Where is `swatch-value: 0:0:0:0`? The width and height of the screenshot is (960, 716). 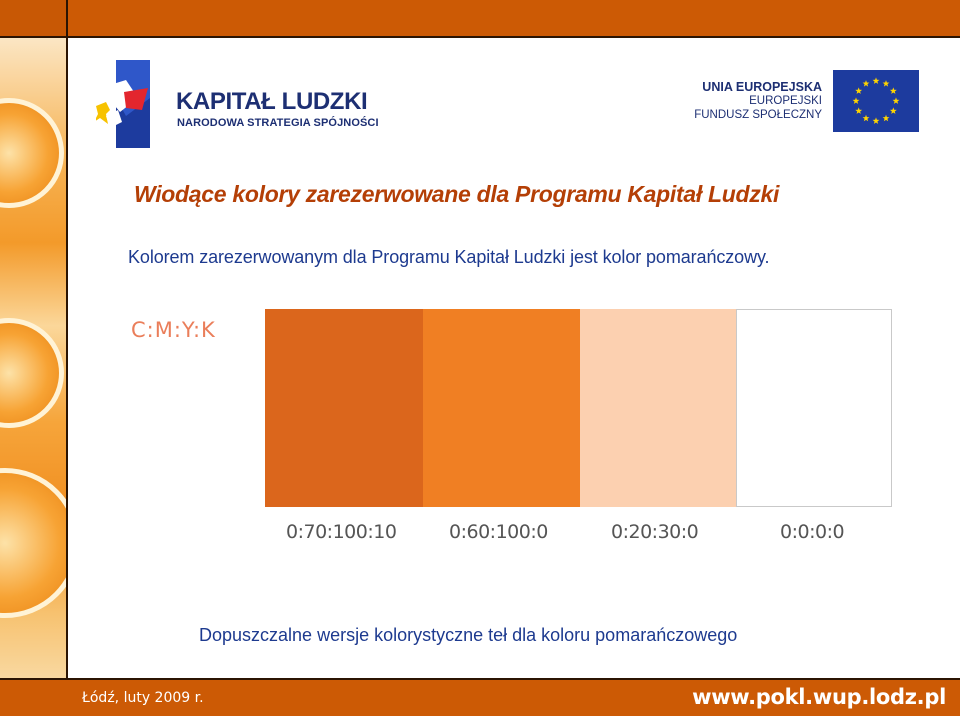 swatch-value: 0:0:0:0 is located at coordinates (812, 532).